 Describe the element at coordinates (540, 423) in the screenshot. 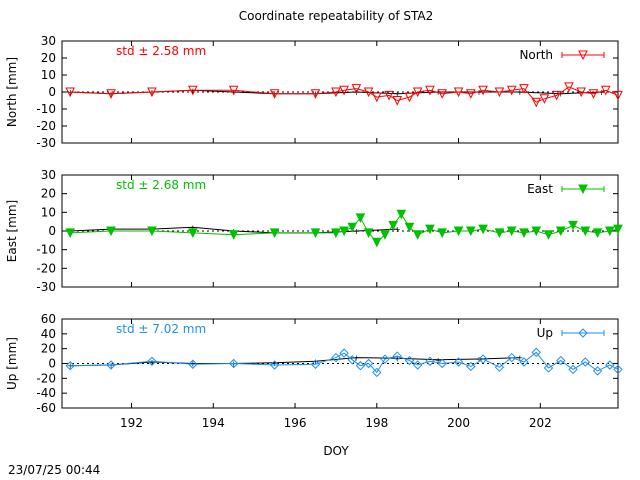

I see `x-tick-label: 202` at that location.